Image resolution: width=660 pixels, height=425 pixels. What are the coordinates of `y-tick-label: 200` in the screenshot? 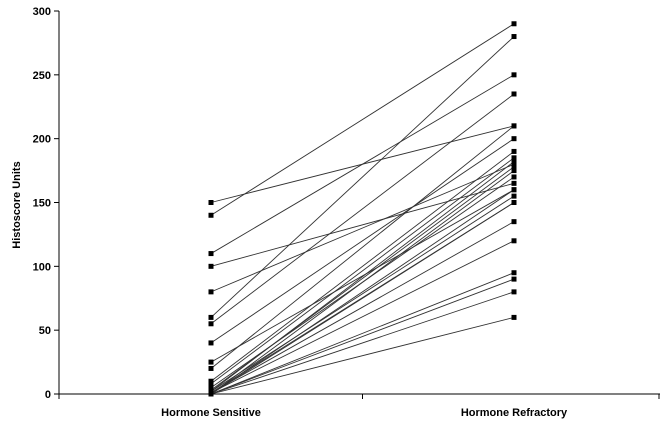 It's located at (42, 140).